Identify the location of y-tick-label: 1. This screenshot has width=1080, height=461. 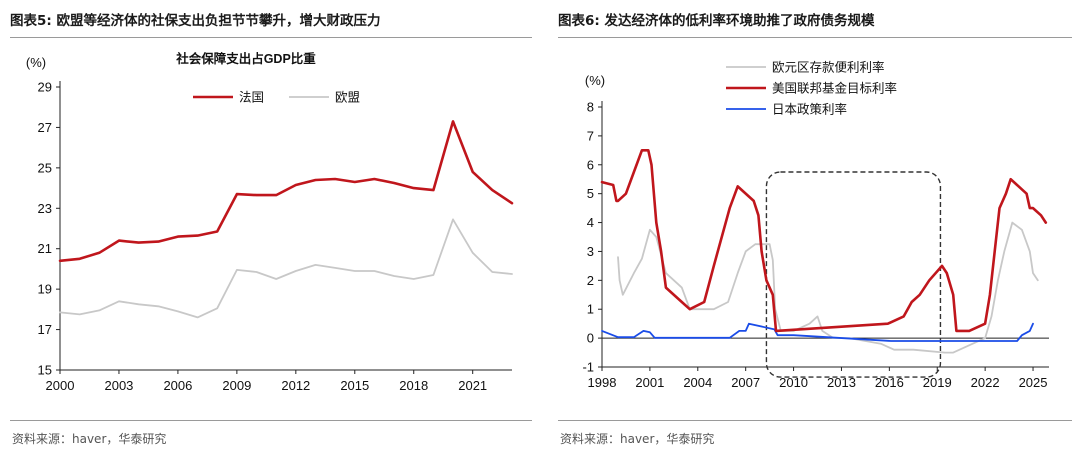
(590, 309).